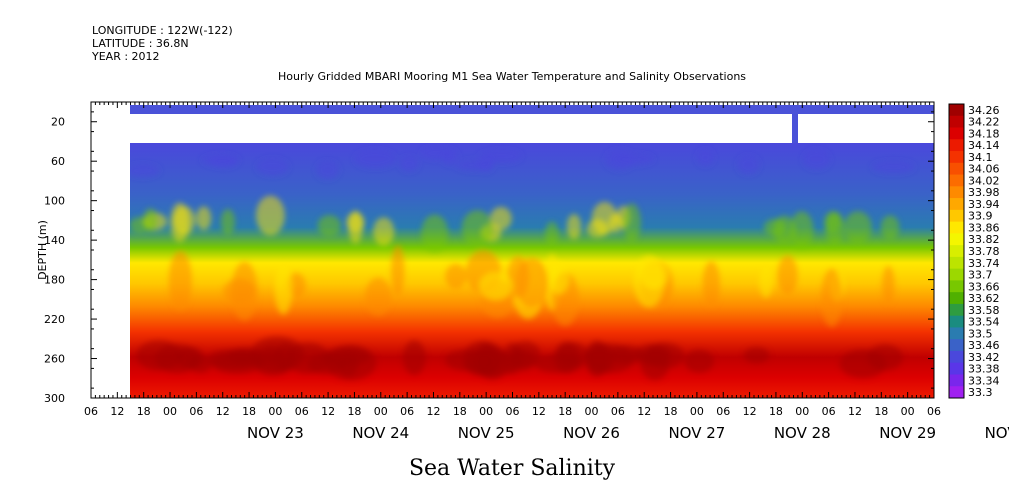 The image size is (1009, 504). What do you see at coordinates (58, 122) in the screenshot?
I see `y-tick-label: 20` at bounding box center [58, 122].